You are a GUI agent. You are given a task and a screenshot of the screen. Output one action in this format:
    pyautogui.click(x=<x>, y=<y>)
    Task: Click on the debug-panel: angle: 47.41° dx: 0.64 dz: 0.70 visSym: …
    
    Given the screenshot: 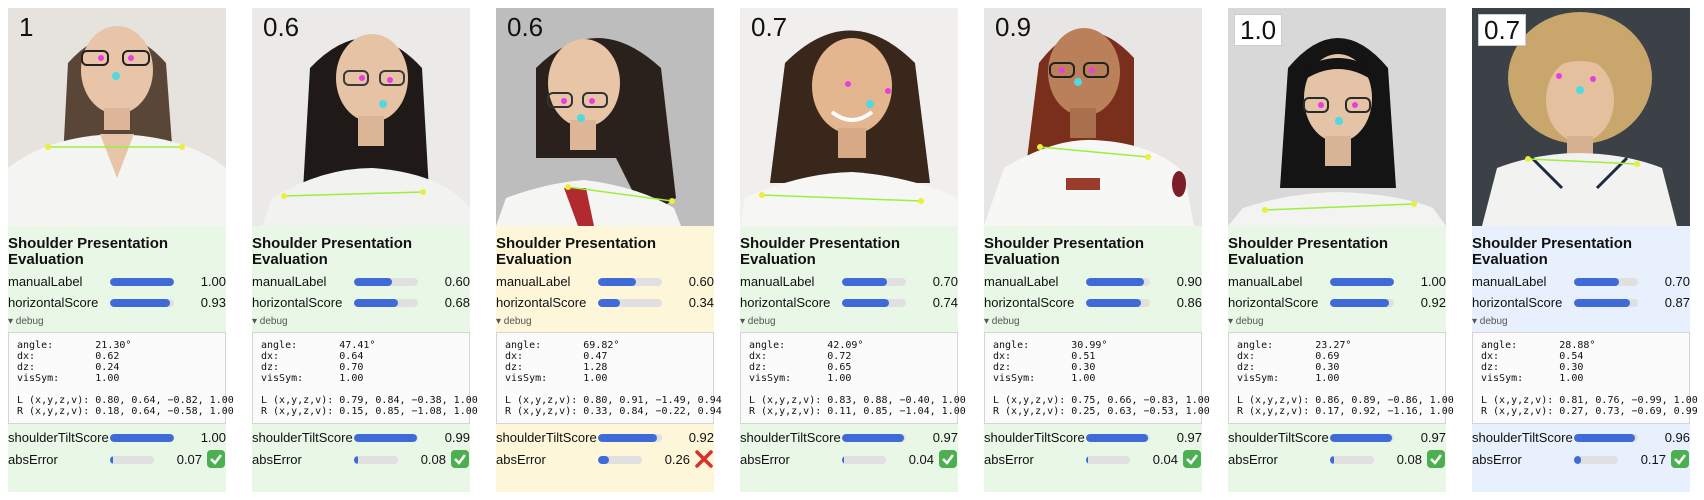 What is the action you would take?
    pyautogui.click(x=365, y=378)
    